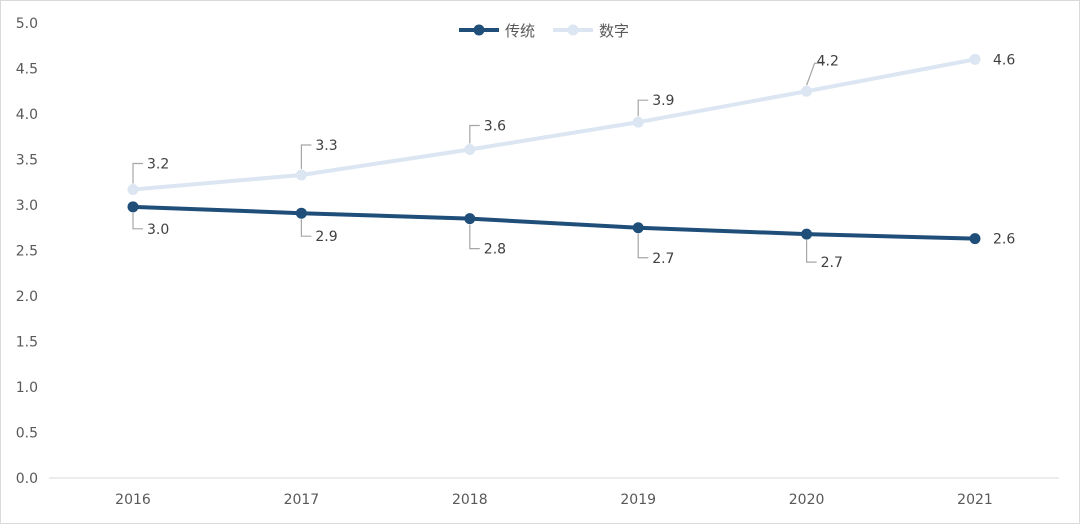  What do you see at coordinates (27, 70) in the screenshot?
I see `y-tick-label: 4.5` at bounding box center [27, 70].